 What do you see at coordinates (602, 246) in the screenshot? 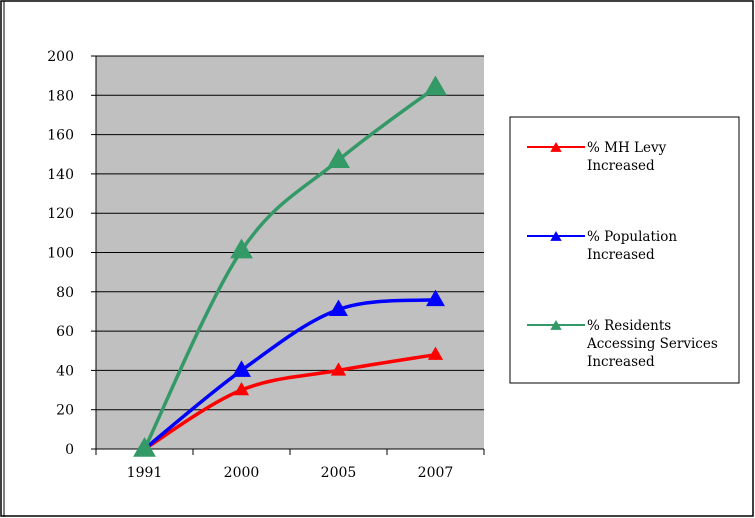
I see `legend-entry-1: % Population Increased` at bounding box center [602, 246].